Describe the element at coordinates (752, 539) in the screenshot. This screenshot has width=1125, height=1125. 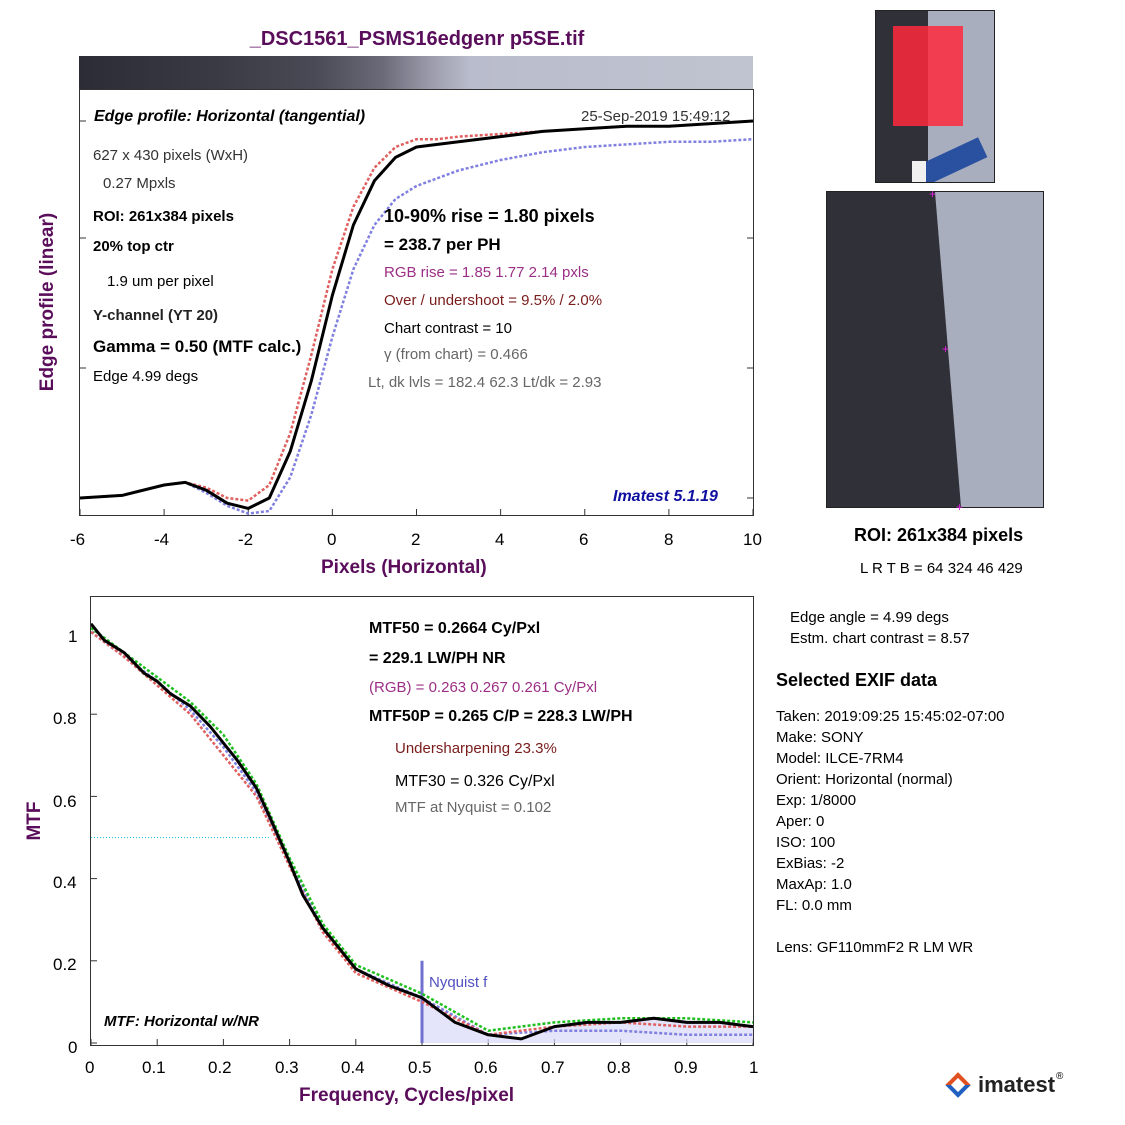
I see `edge-xtick: 10` at that location.